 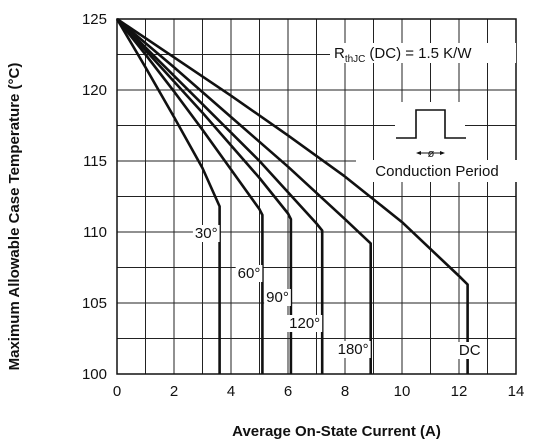 What do you see at coordinates (95, 232) in the screenshot?
I see `y-tick-label: 110` at bounding box center [95, 232].